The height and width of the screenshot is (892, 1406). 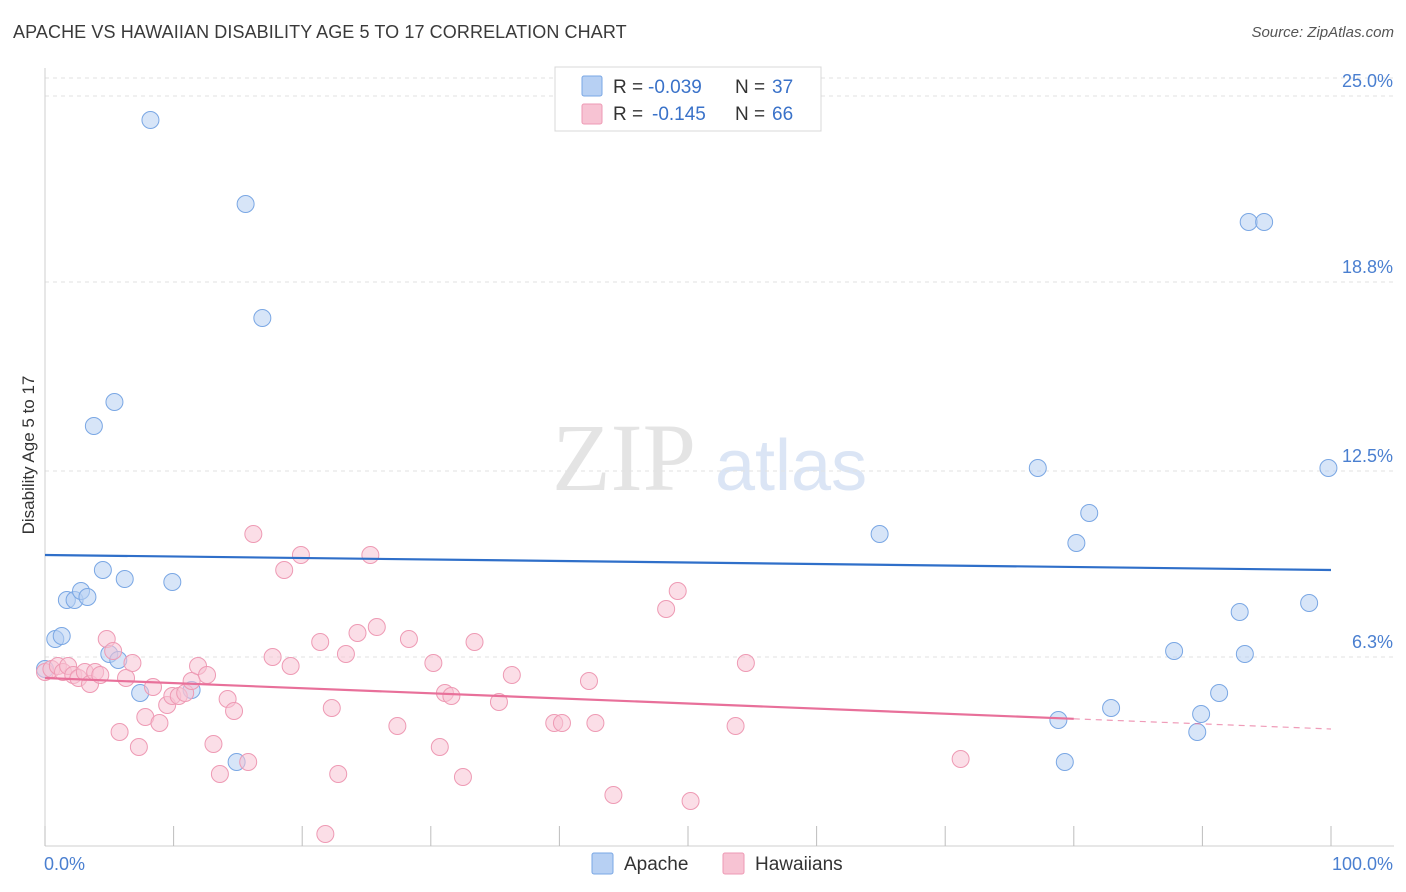 I want to click on legend-swatch-hawaiians, so click(x=592, y=114).